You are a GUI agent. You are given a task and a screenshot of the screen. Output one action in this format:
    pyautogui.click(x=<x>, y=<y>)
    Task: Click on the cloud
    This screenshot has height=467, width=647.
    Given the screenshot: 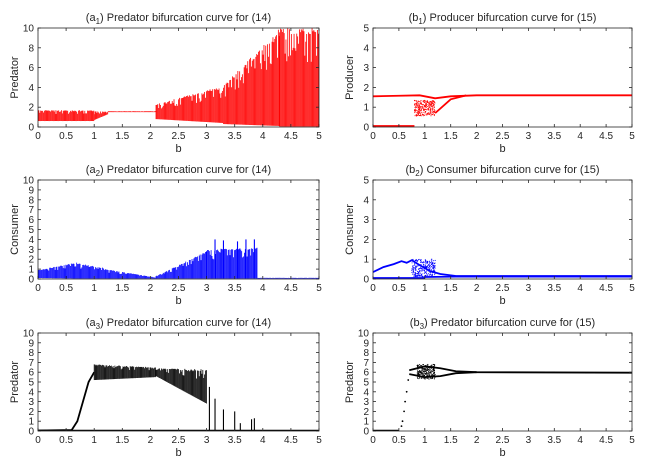 What is the action you would take?
    pyautogui.click(x=424, y=108)
    